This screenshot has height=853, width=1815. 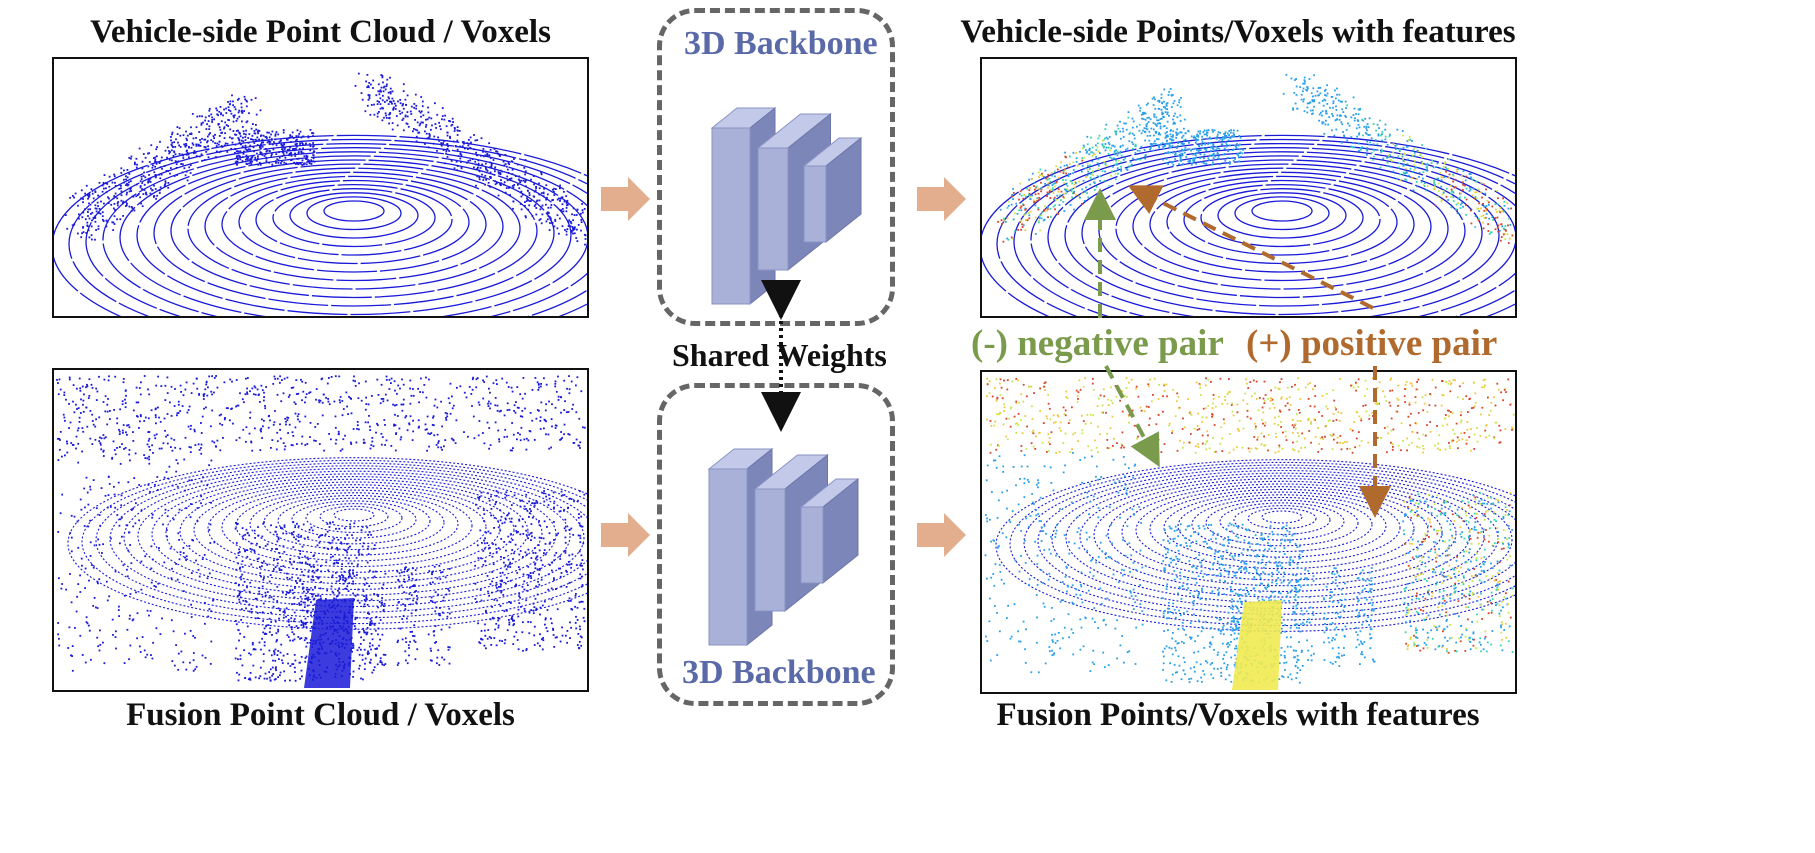 What do you see at coordinates (779, 355) in the screenshot?
I see `shared-weights-label: Shared Weights` at bounding box center [779, 355].